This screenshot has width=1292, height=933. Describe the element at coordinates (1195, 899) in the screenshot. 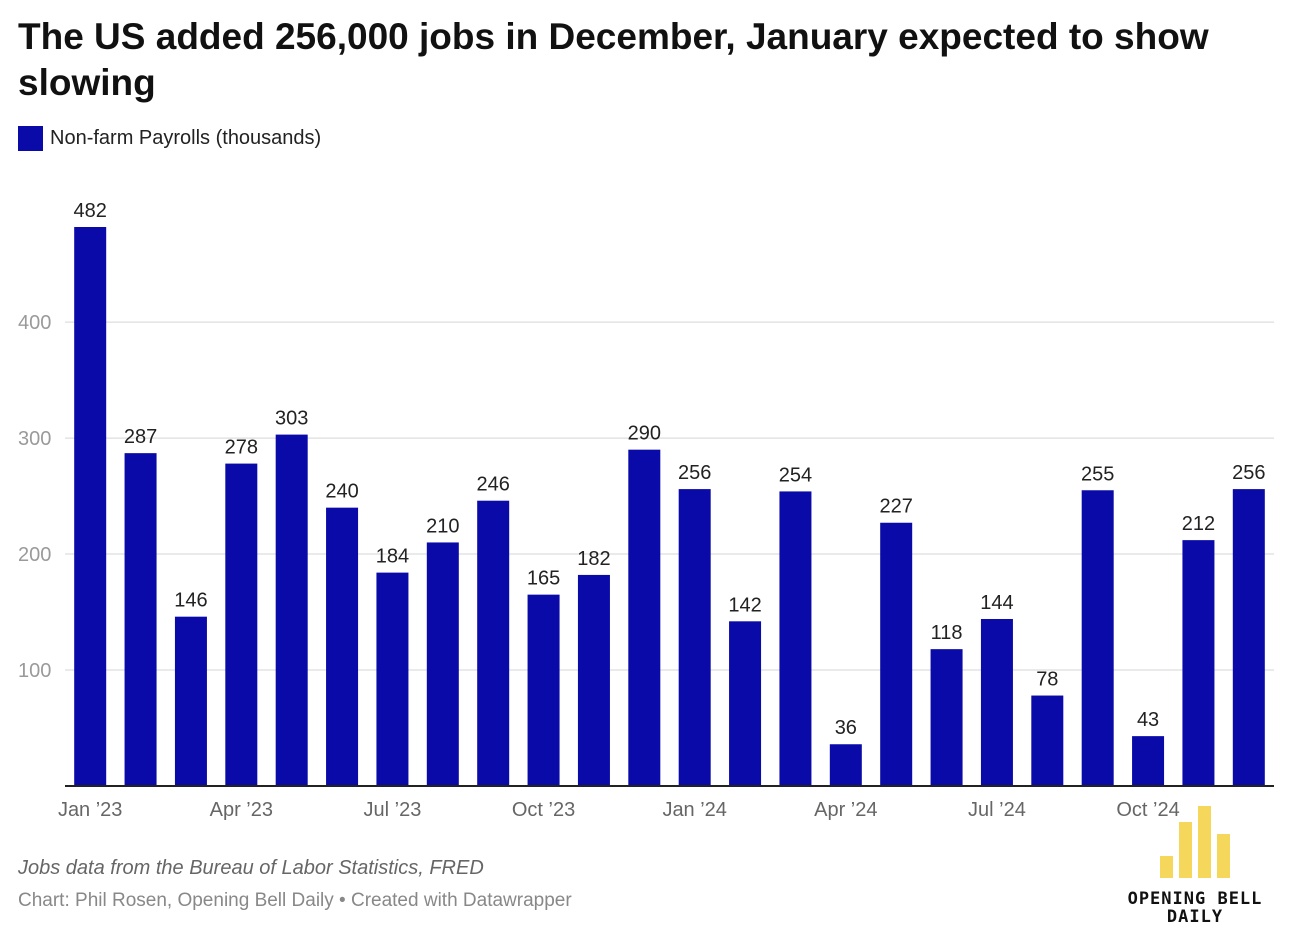

I see `logo-text-line1: OPENING BELL` at that location.